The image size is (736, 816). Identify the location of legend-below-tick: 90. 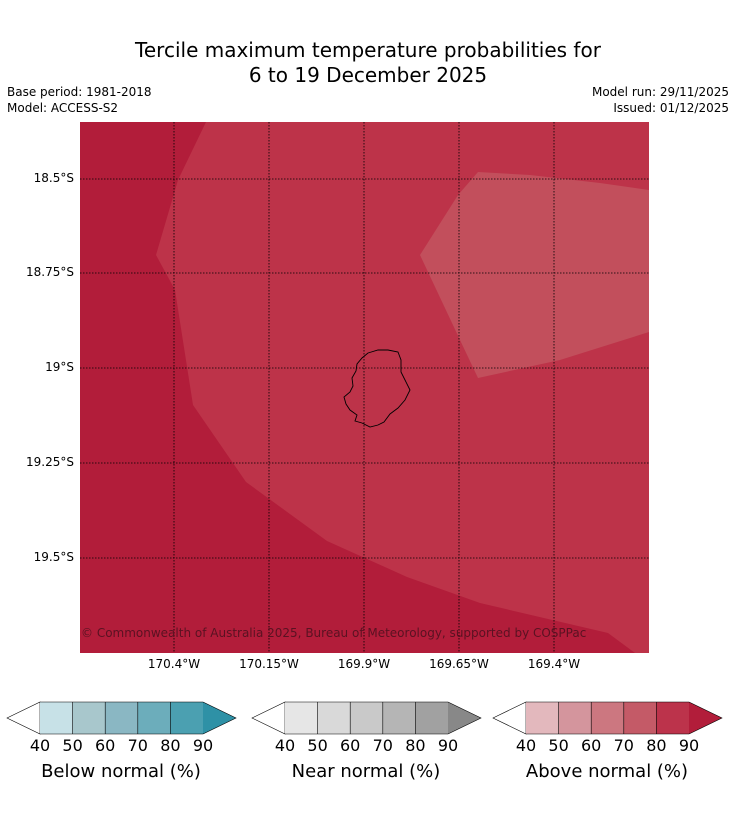
(203, 745).